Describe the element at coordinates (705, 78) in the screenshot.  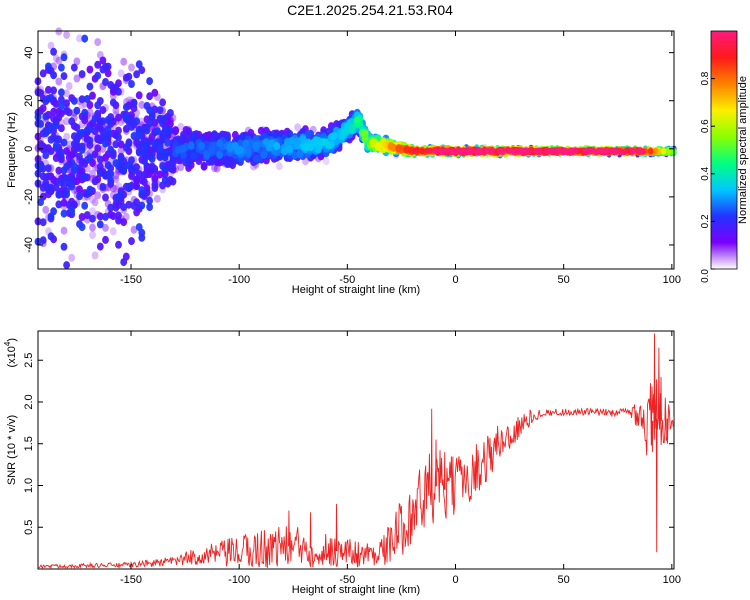
I see `colorbar-tick-label: 0.8` at that location.